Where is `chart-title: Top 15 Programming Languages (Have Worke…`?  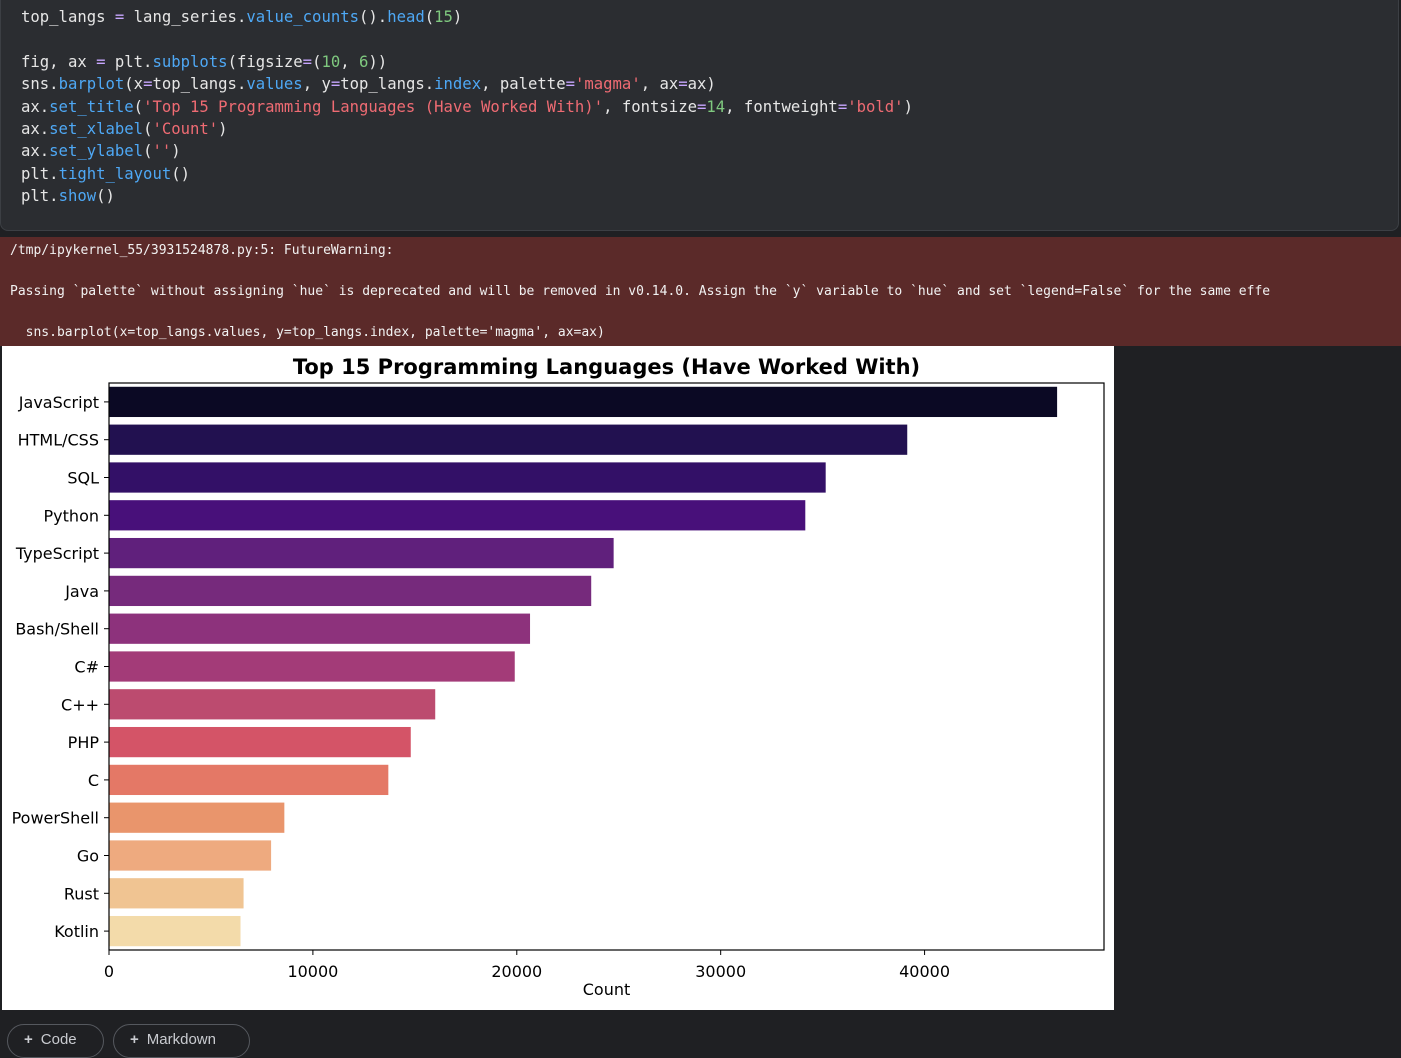
chart-title: Top 15 Programming Languages (Have Worke… is located at coordinates (606, 367).